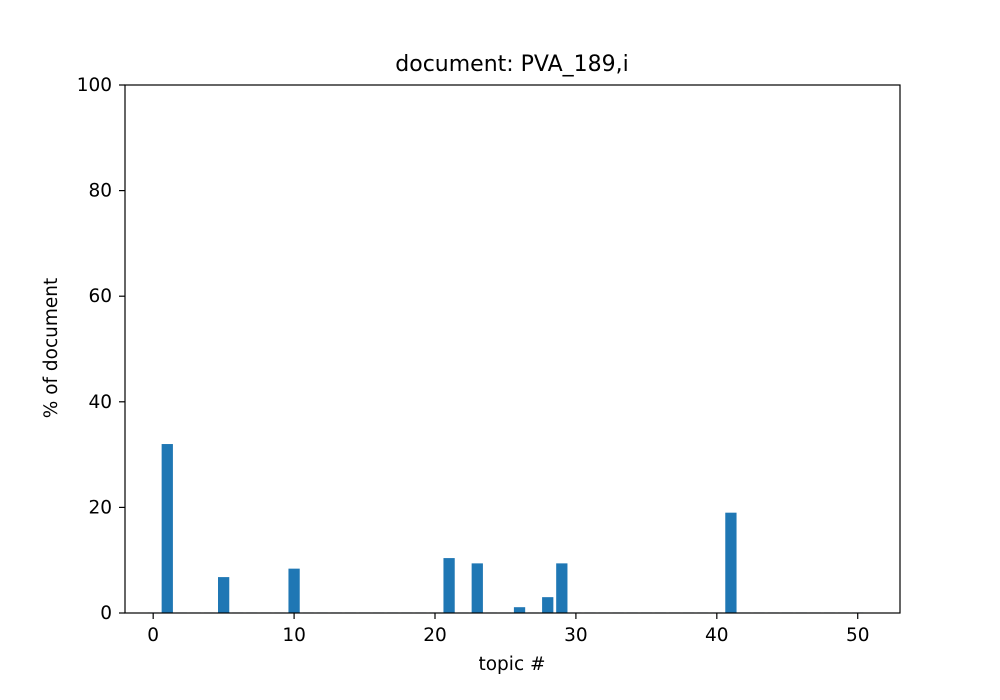 This screenshot has height=700, width=1000. I want to click on x-axis-ticks: 0 10 20 30 40 50, so click(508, 629).